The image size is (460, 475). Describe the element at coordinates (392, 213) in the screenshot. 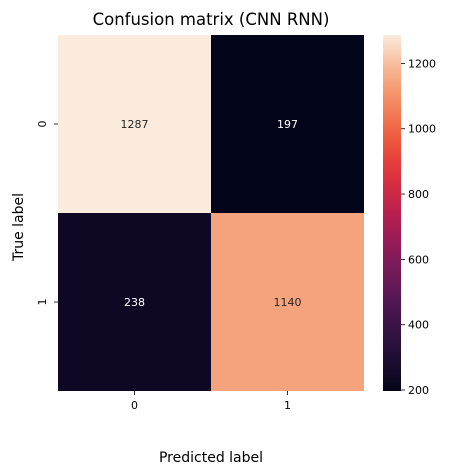

I see `colorbar-gradient` at that location.